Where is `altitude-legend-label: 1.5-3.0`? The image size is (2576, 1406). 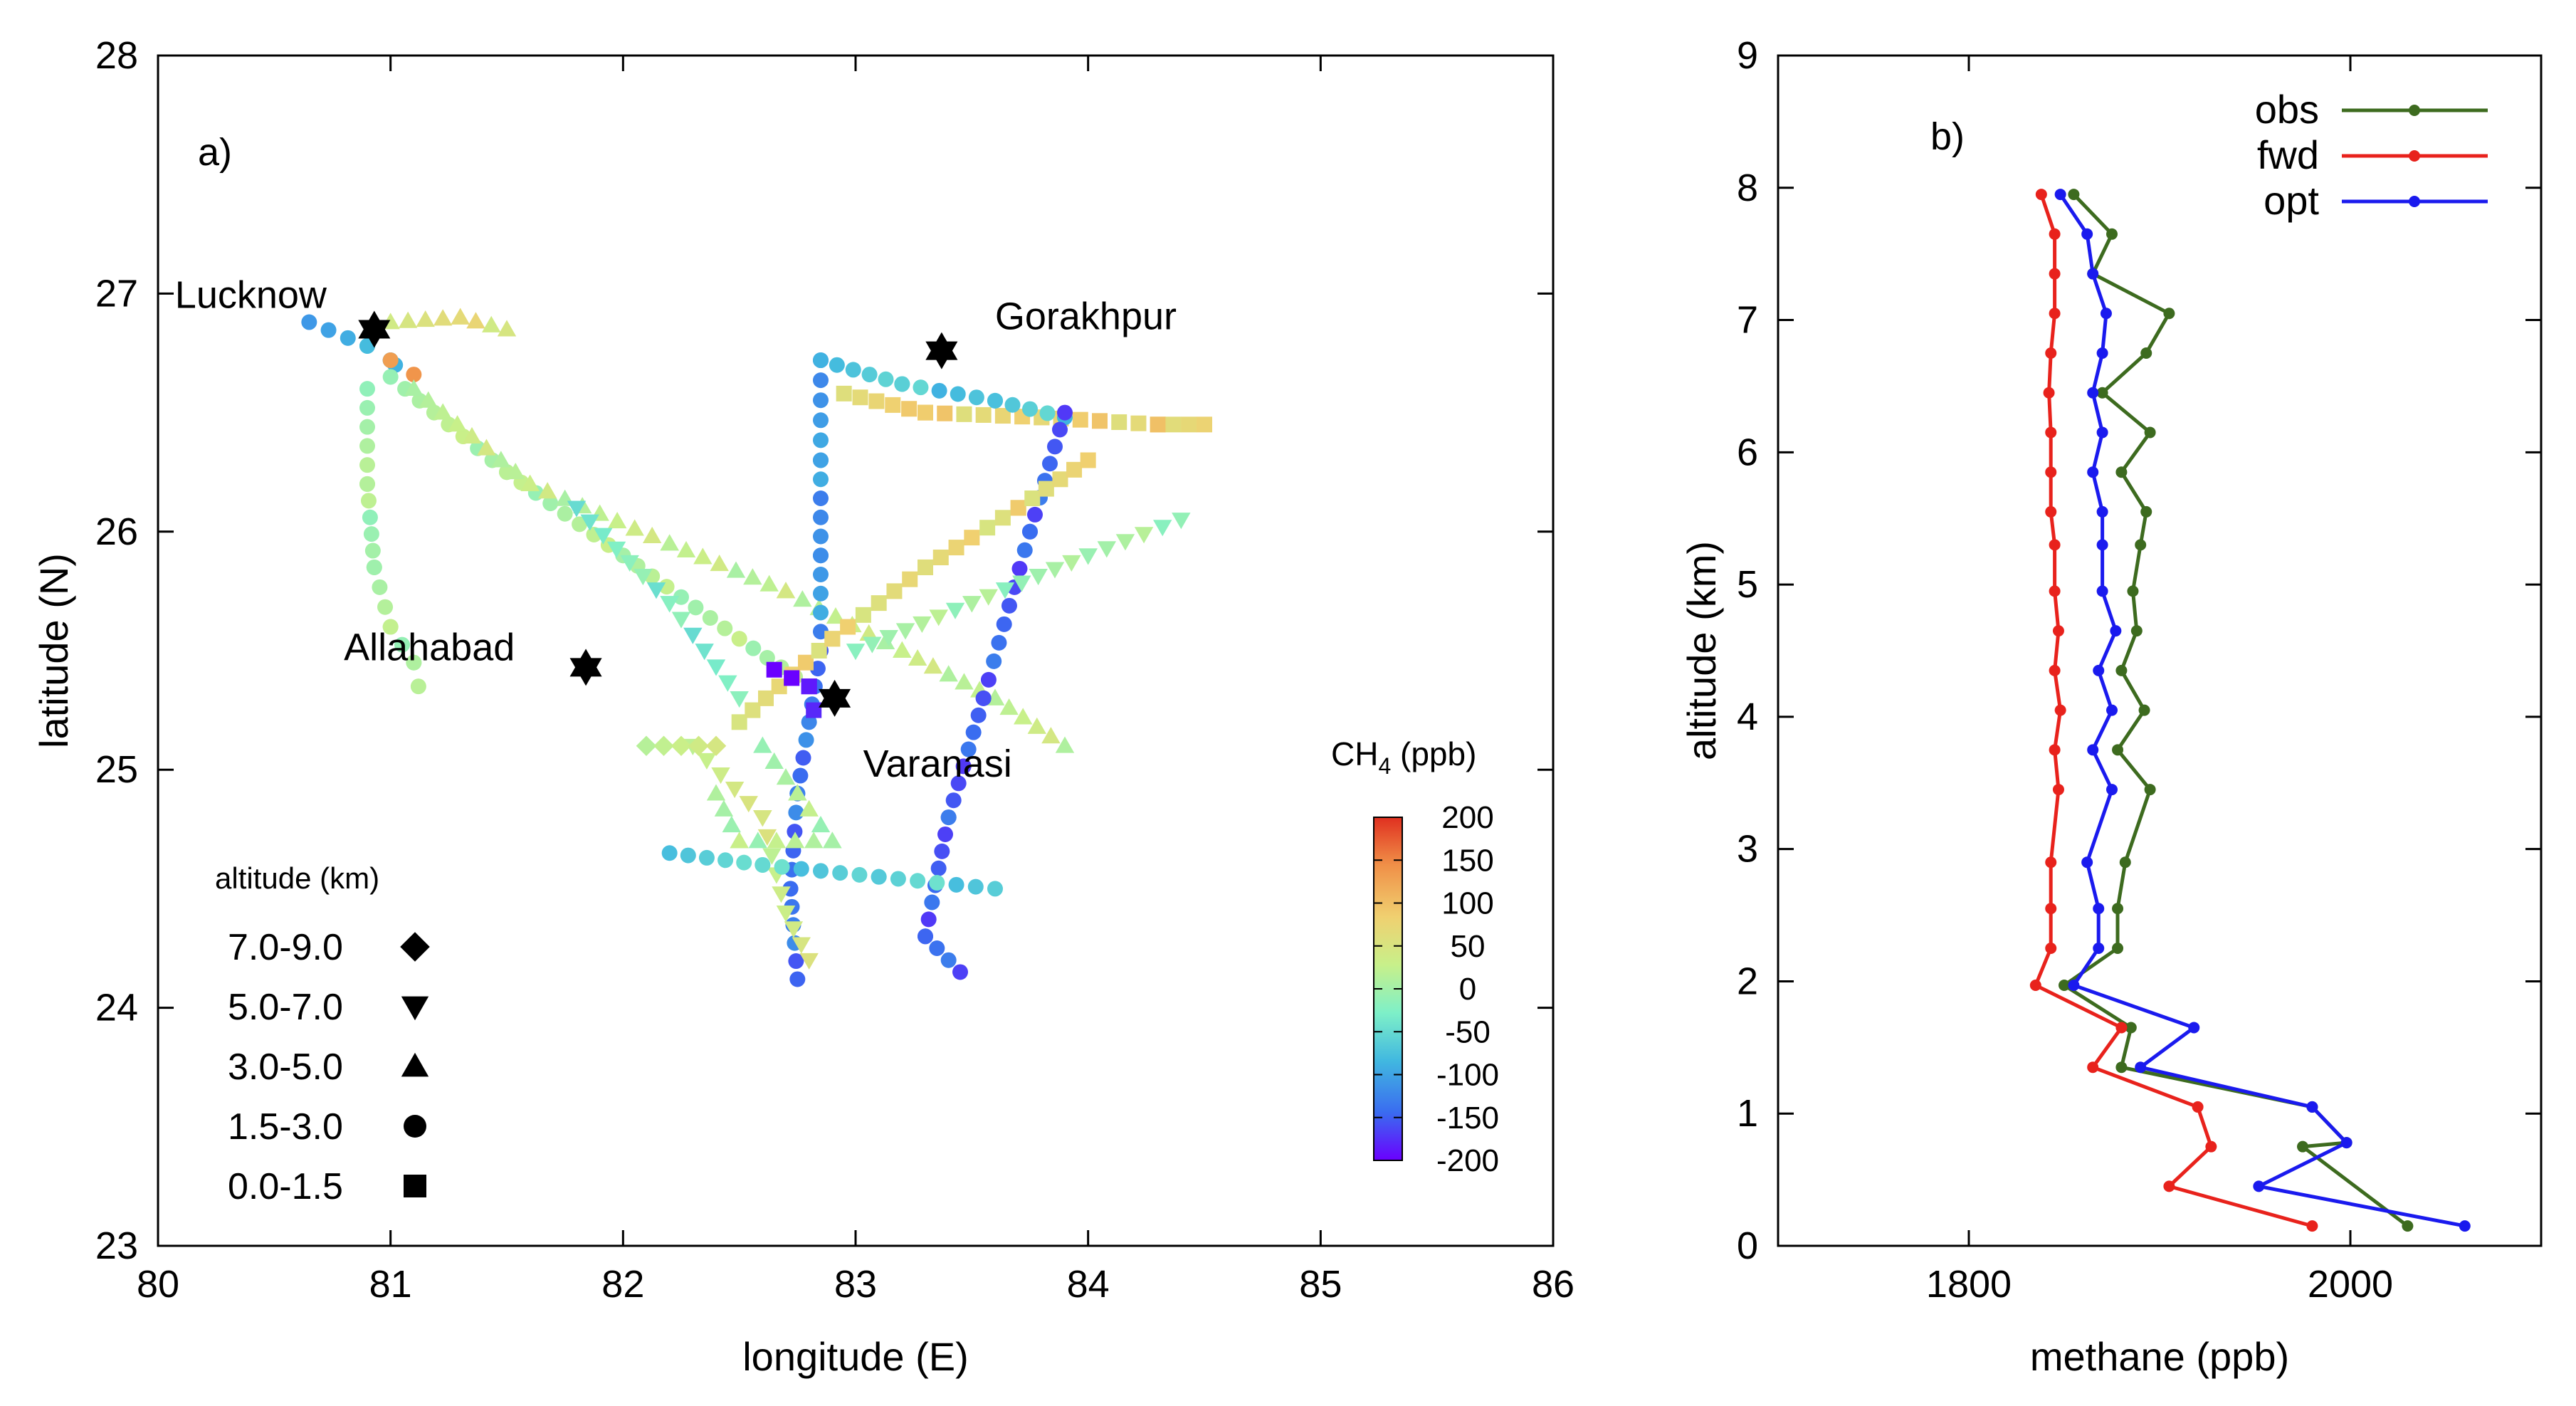
altitude-legend-label: 1.5-3.0 is located at coordinates (285, 1127).